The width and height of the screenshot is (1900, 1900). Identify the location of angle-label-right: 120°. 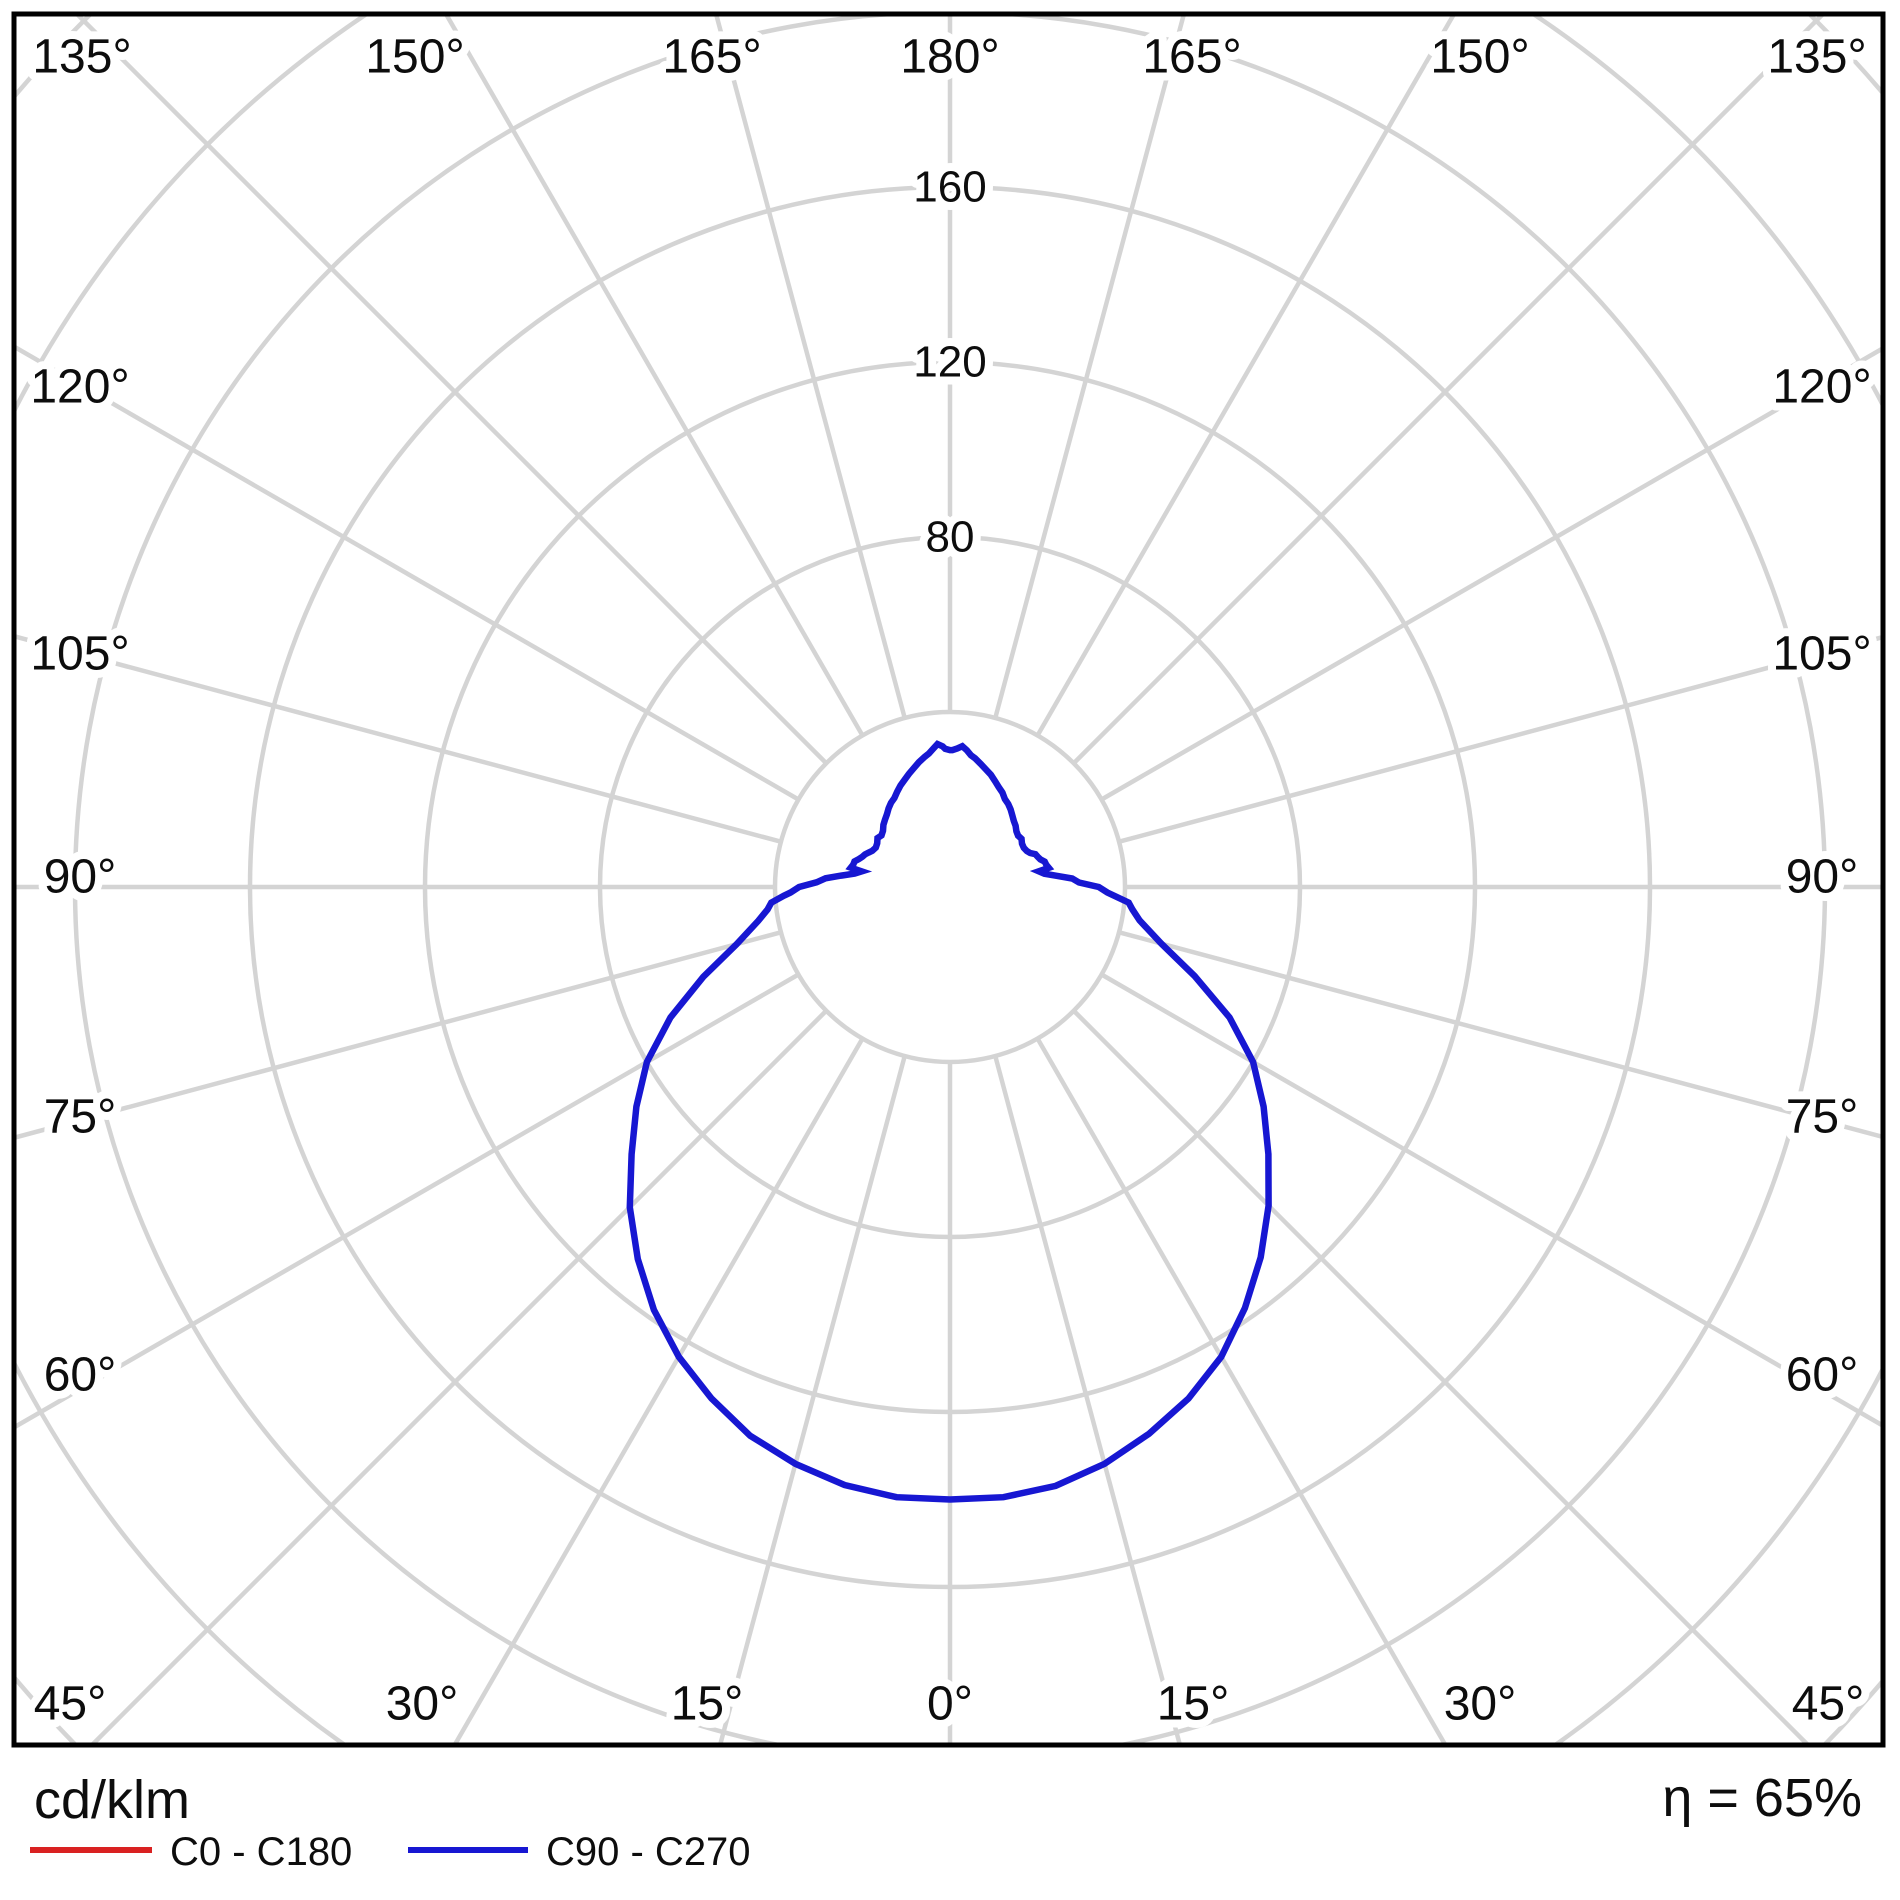
(1821, 387).